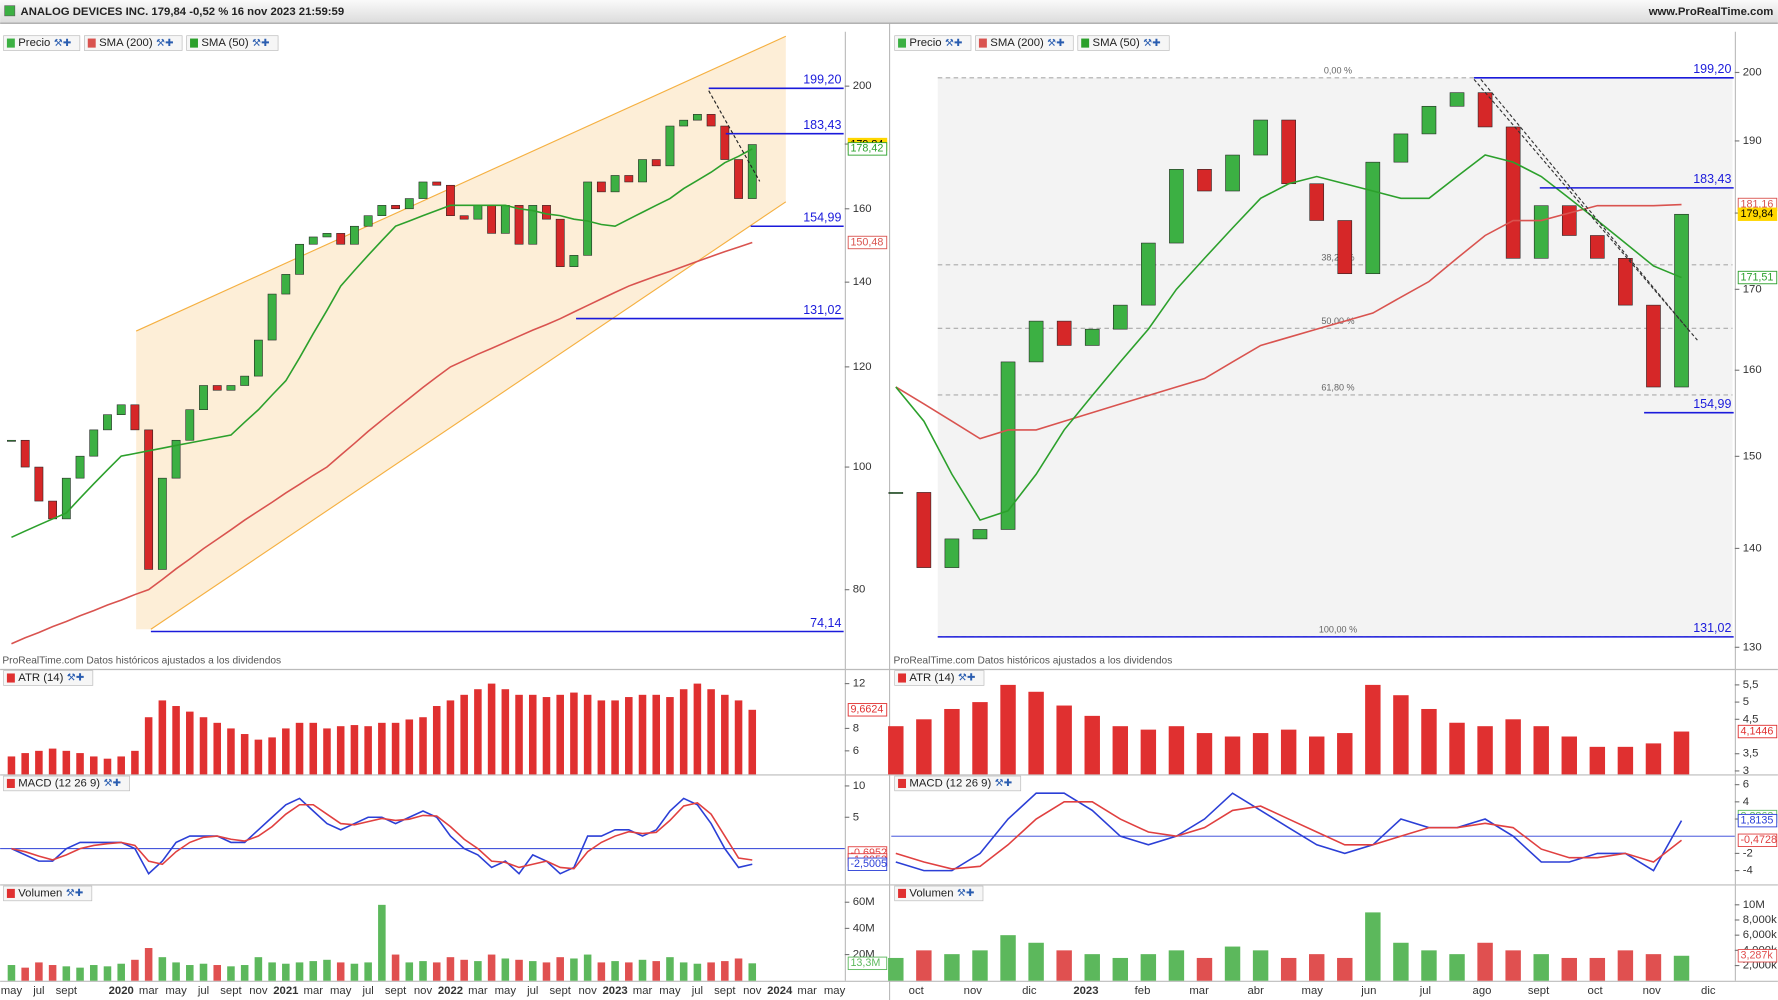  What do you see at coordinates (889, 11) in the screenshot?
I see `header-bar` at bounding box center [889, 11].